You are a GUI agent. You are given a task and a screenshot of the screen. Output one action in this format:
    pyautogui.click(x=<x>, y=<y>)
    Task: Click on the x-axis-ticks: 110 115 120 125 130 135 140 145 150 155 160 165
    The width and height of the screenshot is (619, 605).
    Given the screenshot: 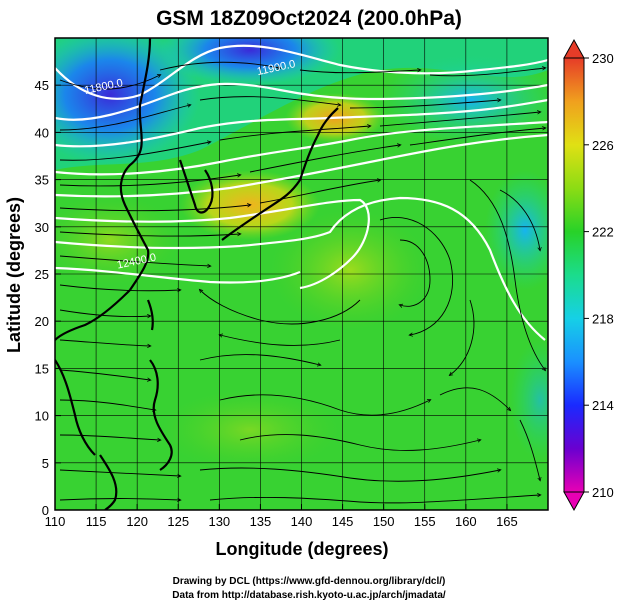 What is the action you would take?
    pyautogui.click(x=281, y=516)
    